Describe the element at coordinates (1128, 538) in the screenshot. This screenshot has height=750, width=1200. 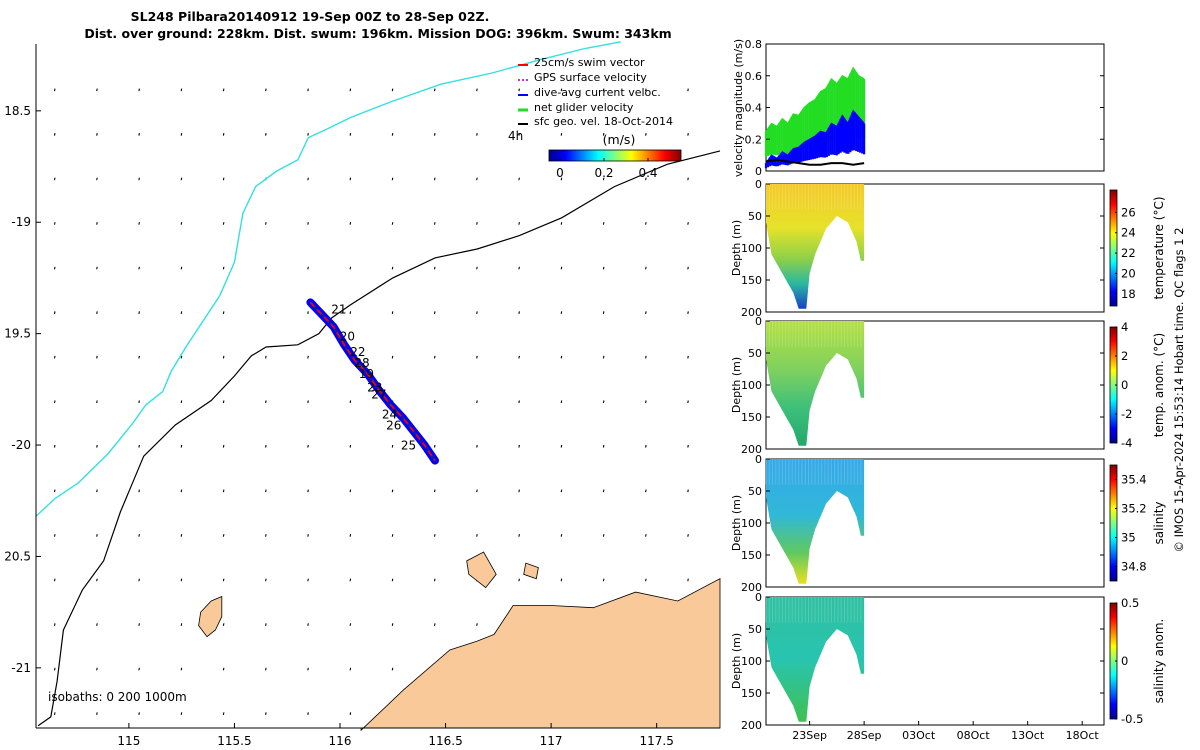
I see `section-cbar-tick-label: 35` at that location.